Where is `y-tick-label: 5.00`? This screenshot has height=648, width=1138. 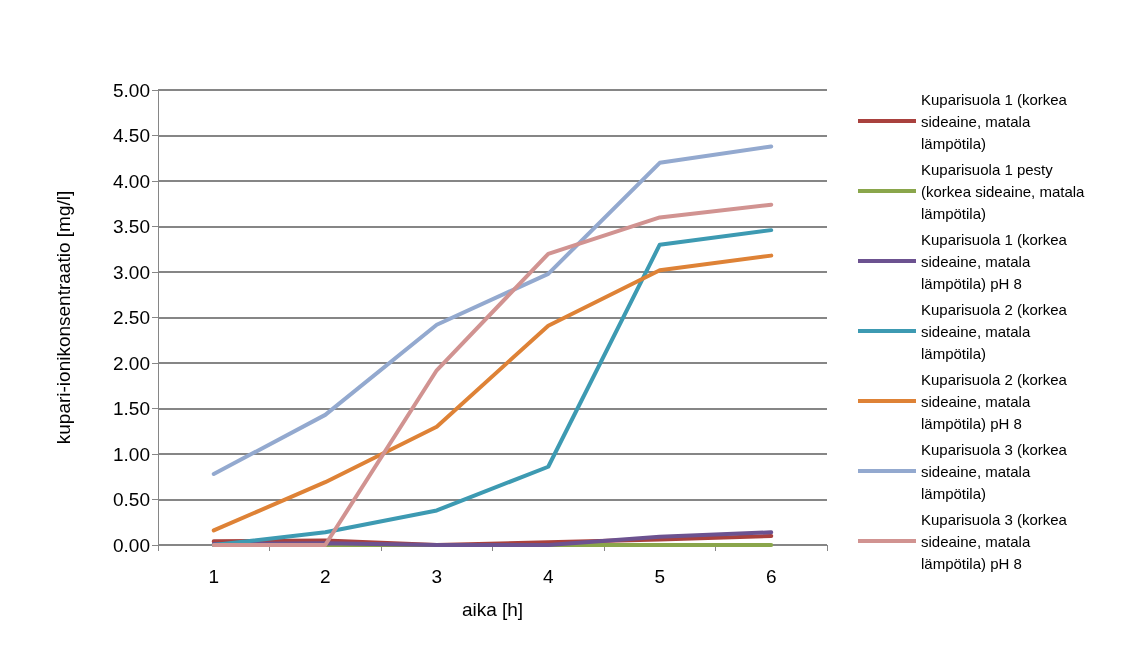 y-tick-label: 5.00 is located at coordinates (131, 90).